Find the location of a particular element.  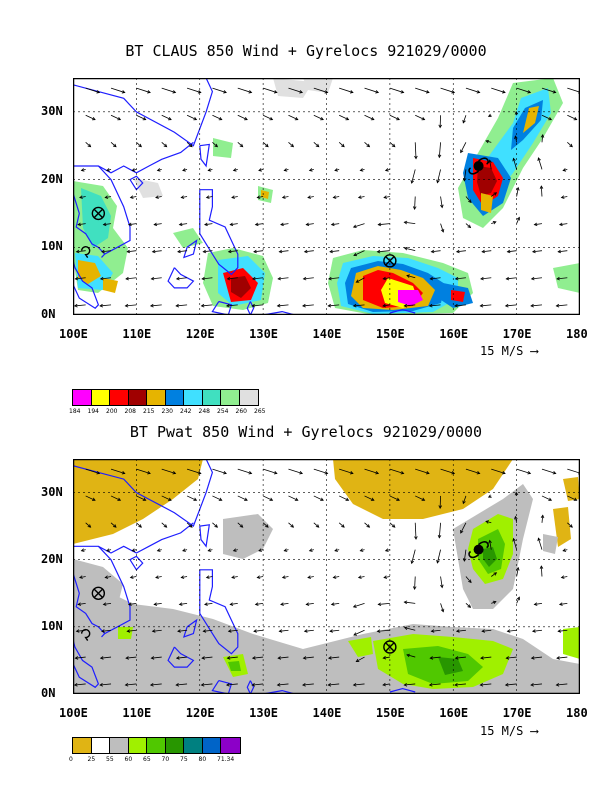

colorbar-label: 65 is located at coordinates (147, 759).